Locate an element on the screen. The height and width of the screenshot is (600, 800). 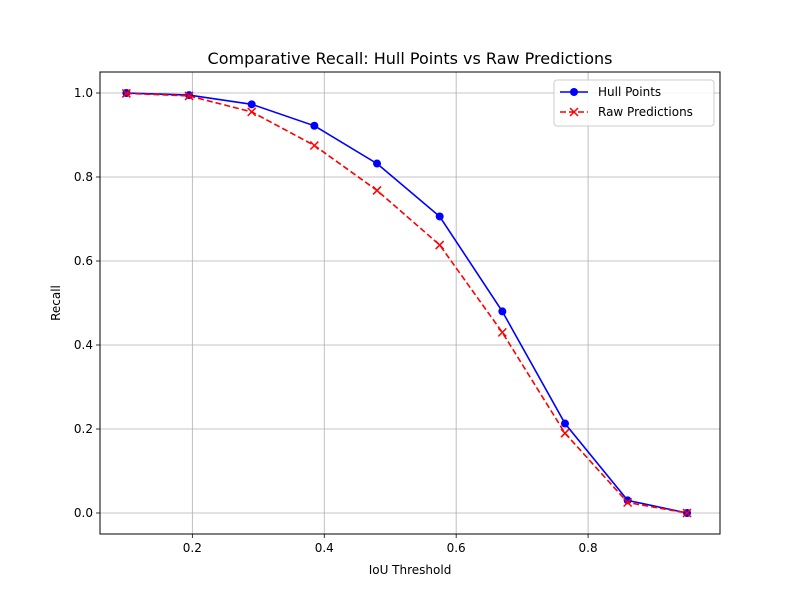
x-tick-label: 0.6 is located at coordinates (456, 548).